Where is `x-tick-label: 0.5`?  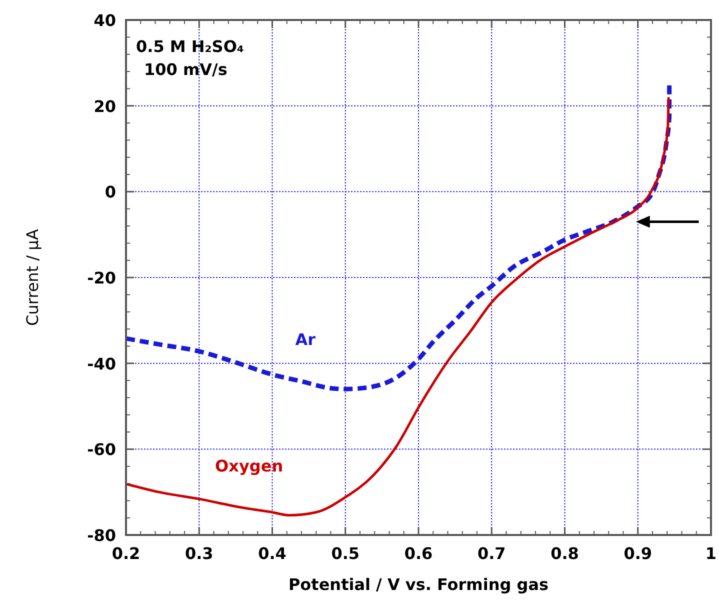 x-tick-label: 0.5 is located at coordinates (345, 553).